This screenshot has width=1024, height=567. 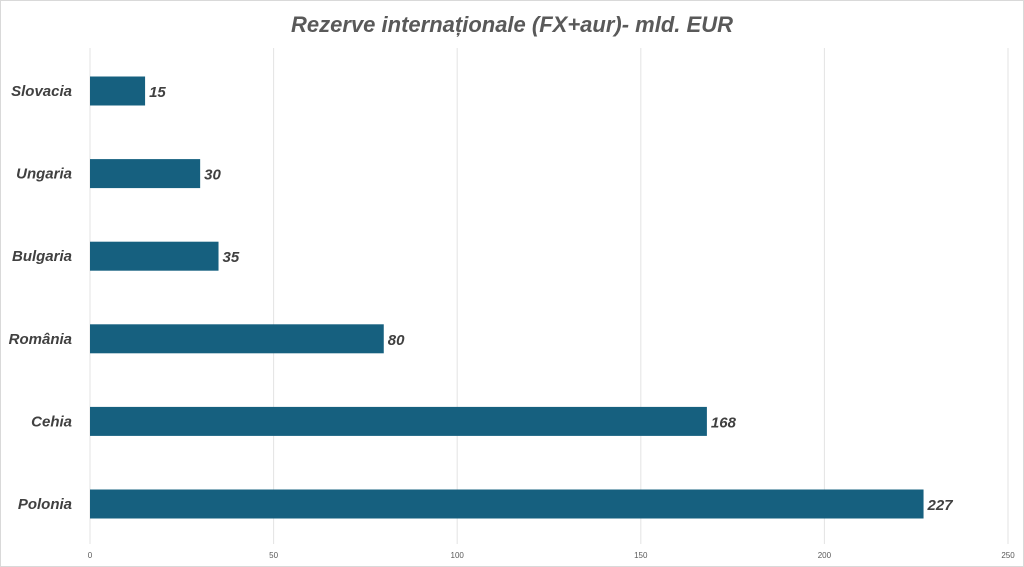 I want to click on data-label: 15, so click(x=157, y=92).